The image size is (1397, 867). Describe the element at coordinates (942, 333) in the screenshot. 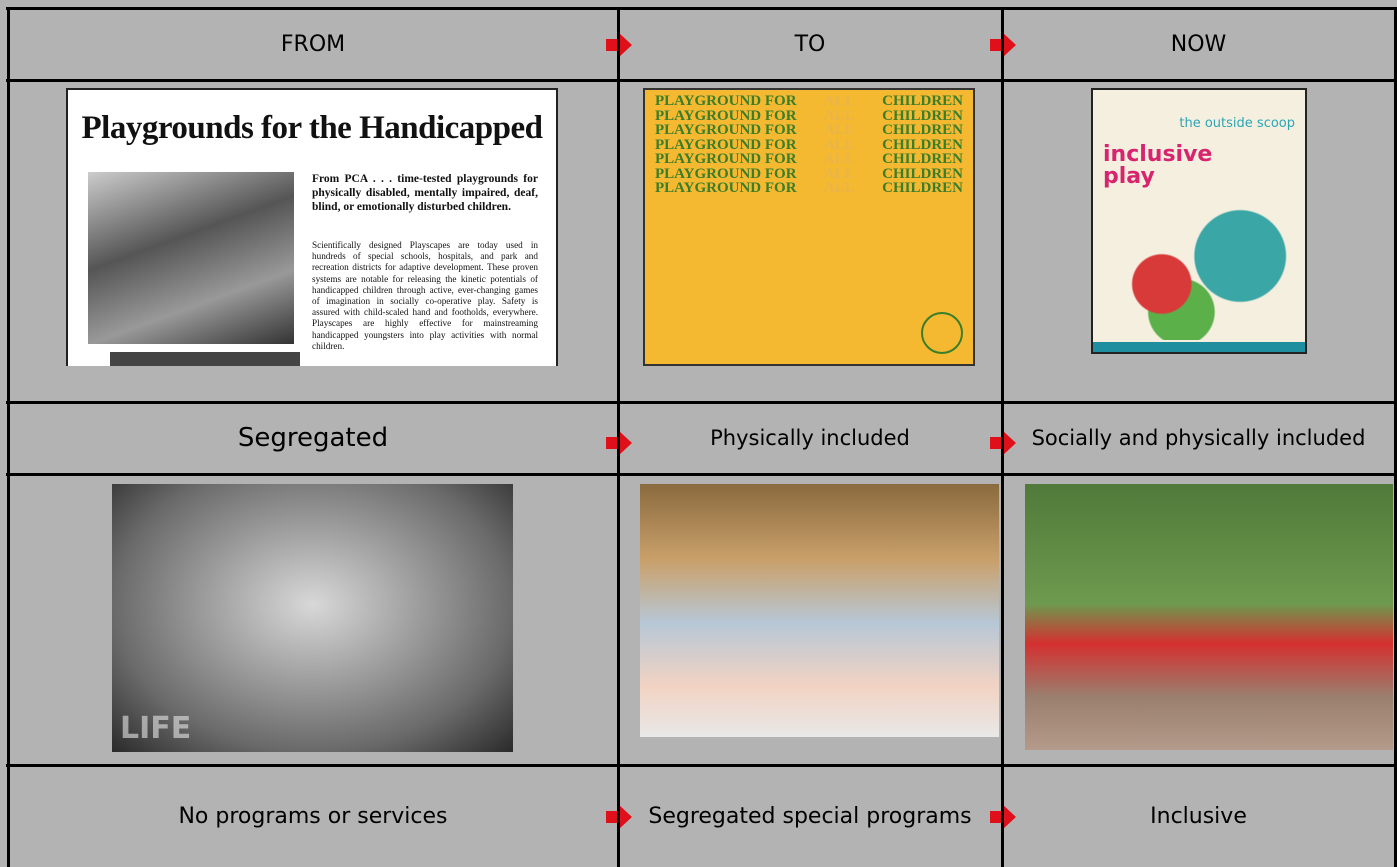

I see `logo` at that location.